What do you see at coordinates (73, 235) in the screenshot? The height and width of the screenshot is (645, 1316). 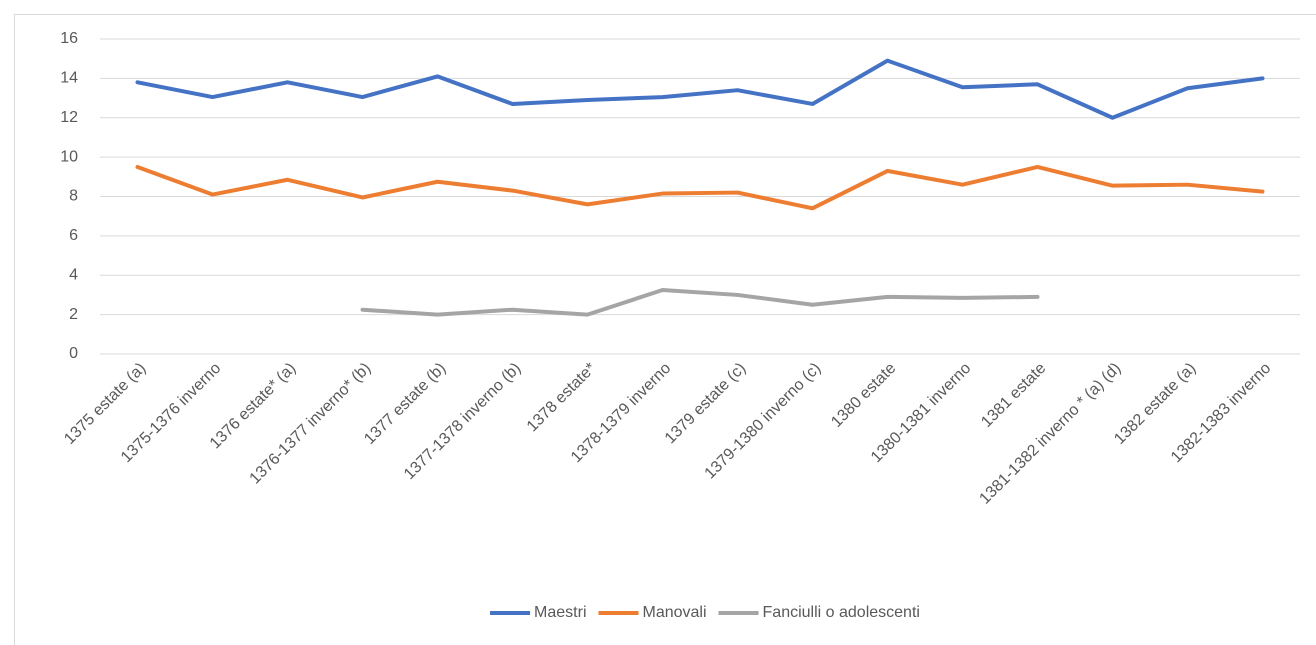 I see `y-tick-label: 6` at bounding box center [73, 235].